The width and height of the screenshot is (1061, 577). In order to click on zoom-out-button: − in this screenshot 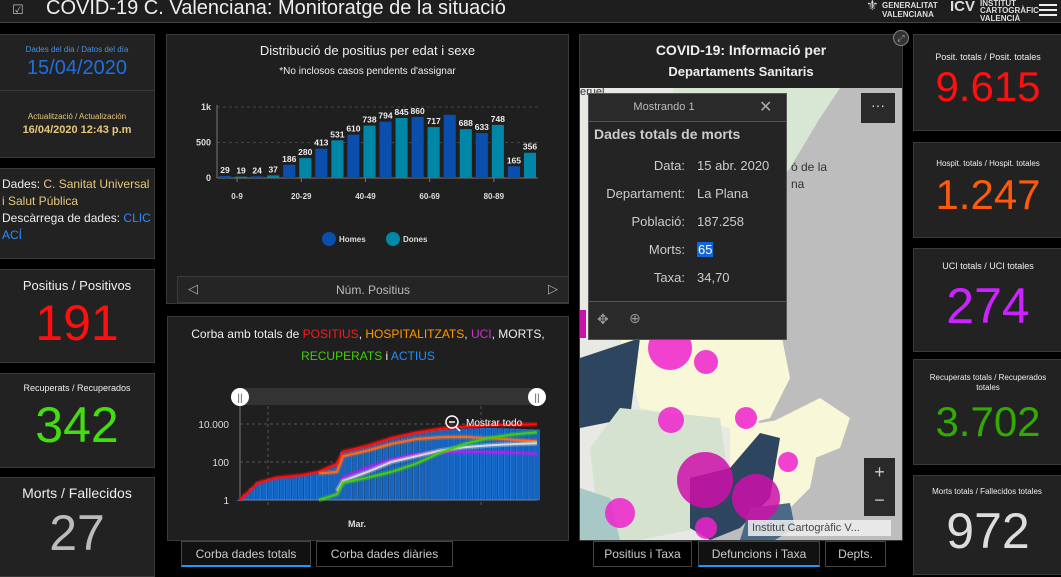, I will do `click(879, 500)`.